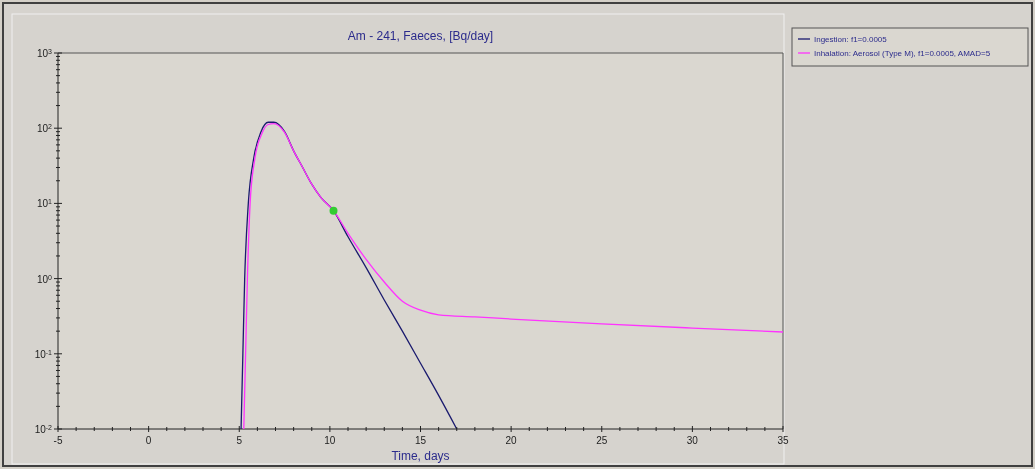 This screenshot has width=1035, height=469. Describe the element at coordinates (511, 440) in the screenshot. I see `x-tick-label: 20` at that location.